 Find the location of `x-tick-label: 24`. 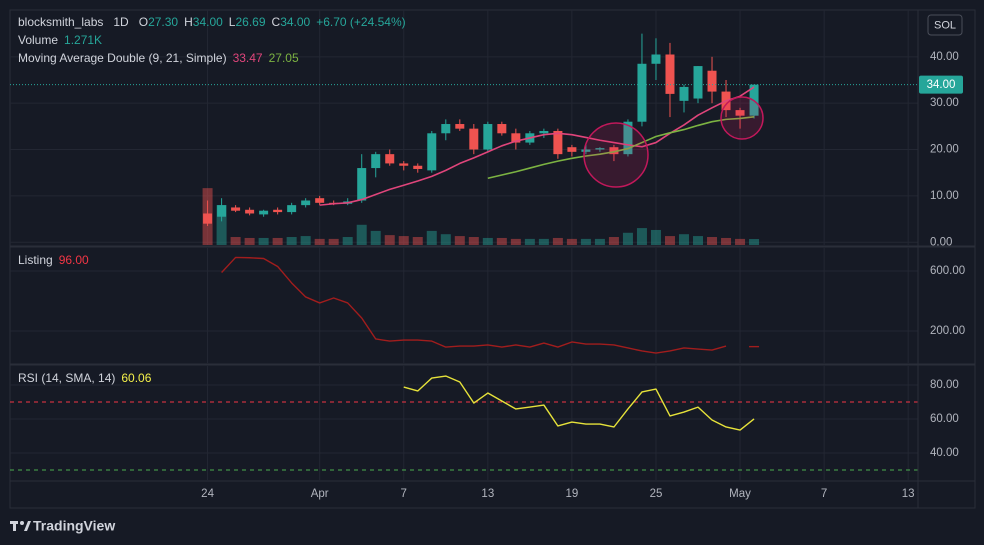

x-tick-label: 24 is located at coordinates (207, 494).